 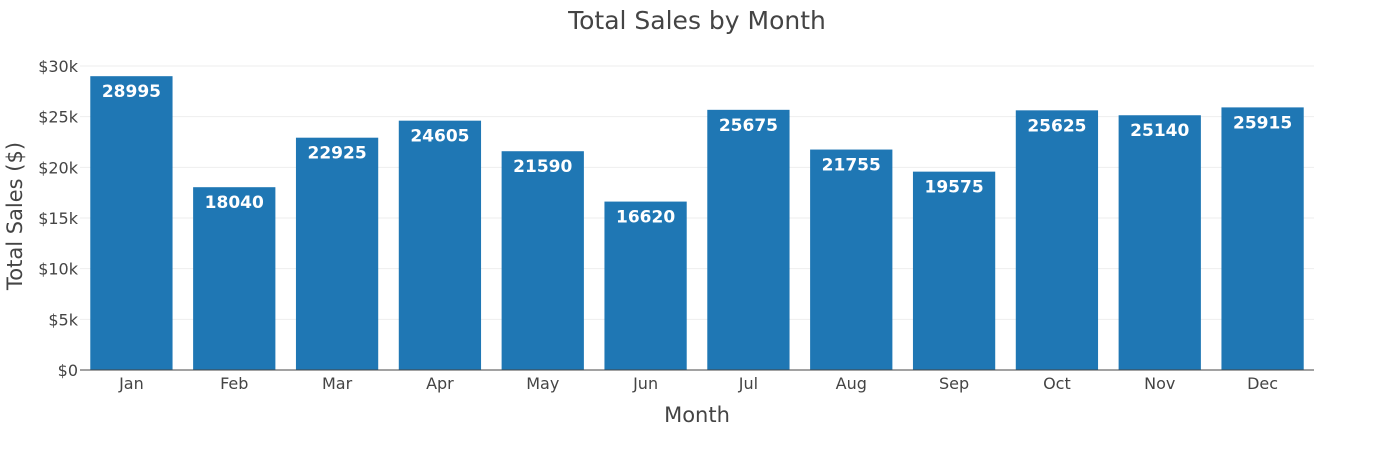 I want to click on y-tick-label: $25k, so click(x=58, y=117).